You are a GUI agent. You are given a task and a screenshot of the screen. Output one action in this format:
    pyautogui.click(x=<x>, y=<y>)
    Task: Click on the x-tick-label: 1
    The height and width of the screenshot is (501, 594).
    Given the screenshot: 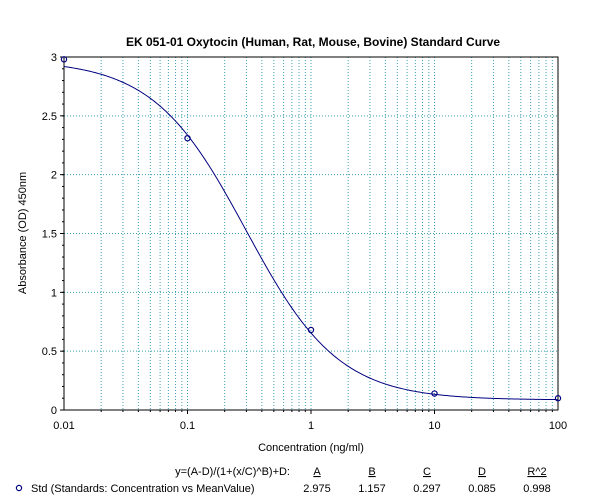 What is the action you would take?
    pyautogui.click(x=311, y=426)
    